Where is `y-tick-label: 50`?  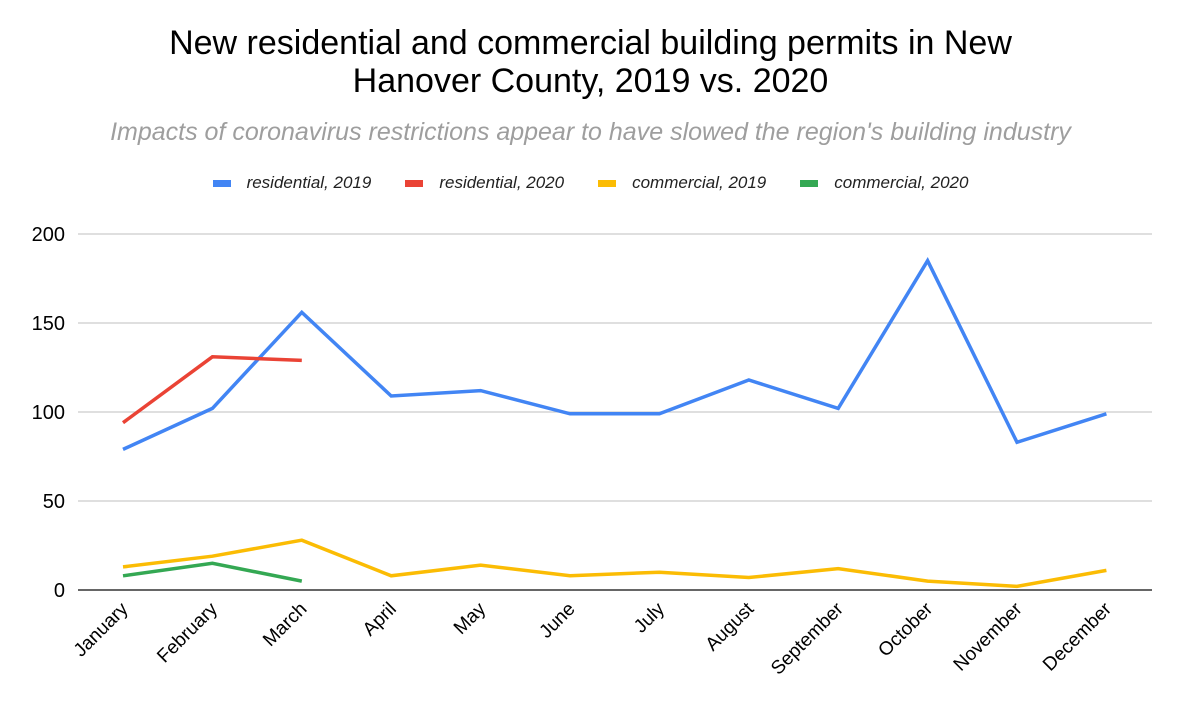
y-tick-label: 50 is located at coordinates (54, 502).